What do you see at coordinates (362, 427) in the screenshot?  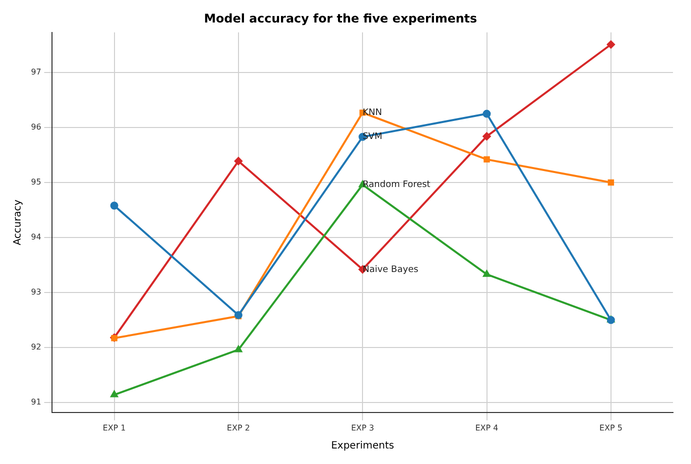 I see `x-tick-label: EXP 3` at bounding box center [362, 427].